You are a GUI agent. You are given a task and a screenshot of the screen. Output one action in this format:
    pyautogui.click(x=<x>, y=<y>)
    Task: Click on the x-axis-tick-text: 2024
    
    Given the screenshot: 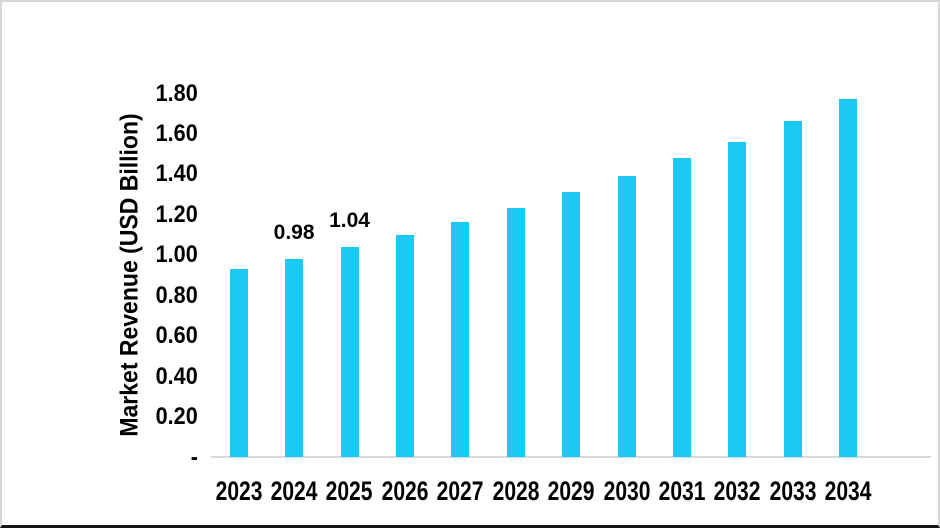 What is the action you would take?
    pyautogui.click(x=294, y=491)
    